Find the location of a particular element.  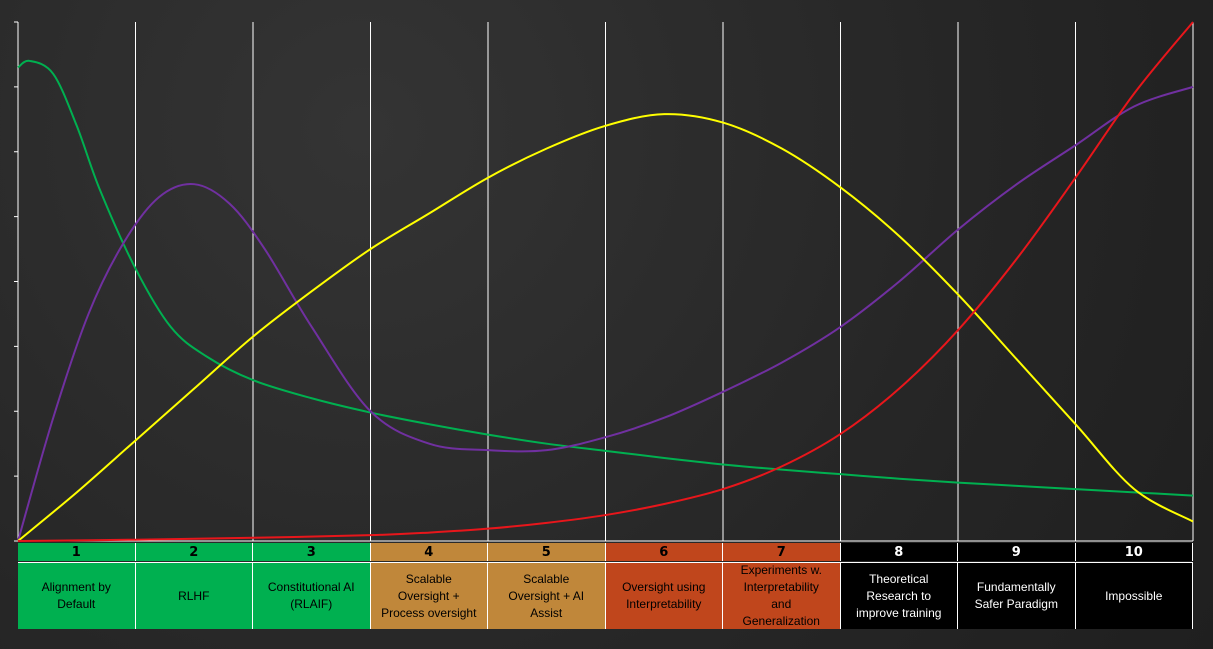

category-number: 5 is located at coordinates (547, 552).